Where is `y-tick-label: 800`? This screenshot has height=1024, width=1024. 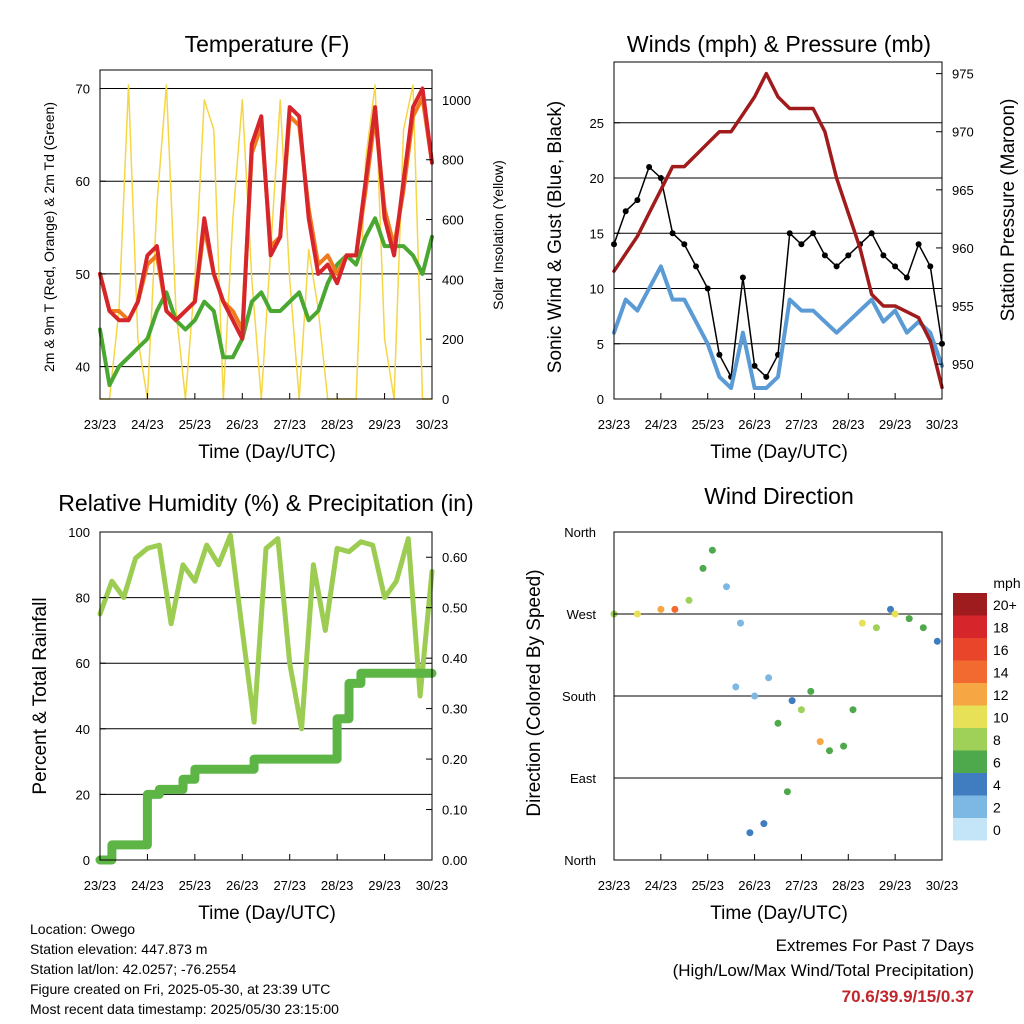 y-tick-label: 800 is located at coordinates (453, 160).